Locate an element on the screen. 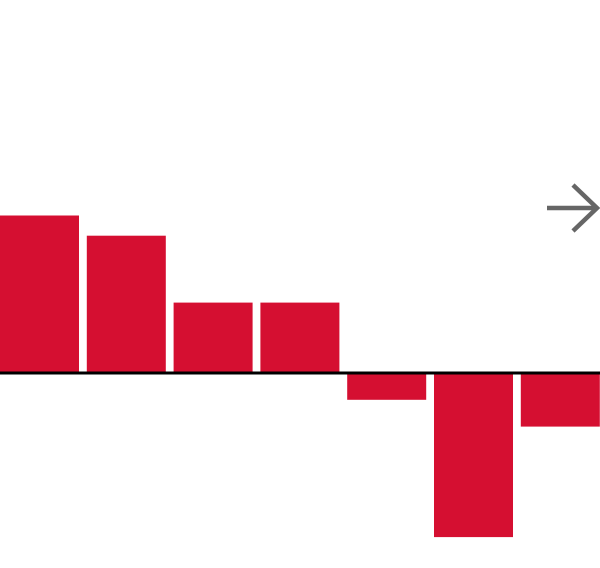 This screenshot has width=600, height=568. arrow-right-icon is located at coordinates (573, 208).